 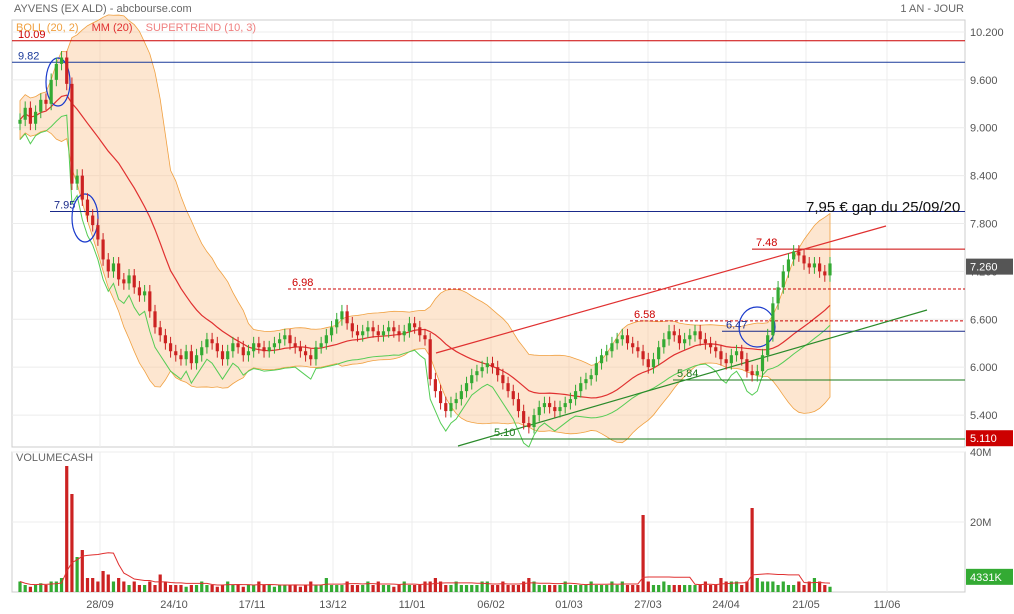 What do you see at coordinates (644, 315) in the screenshot?
I see `level-label: 6.58` at bounding box center [644, 315].